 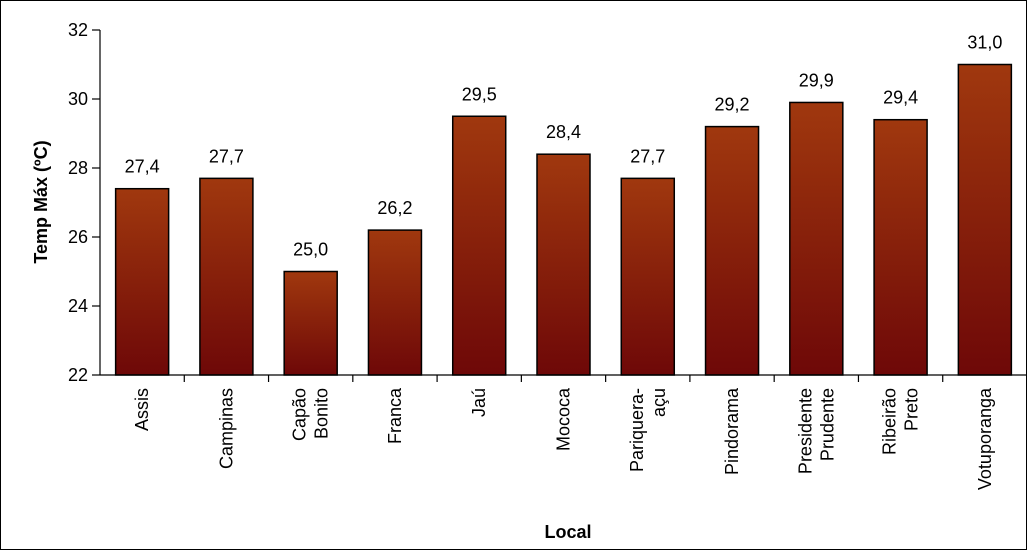 What do you see at coordinates (311, 414) in the screenshot?
I see `category-label: Capão Bonito` at bounding box center [311, 414].